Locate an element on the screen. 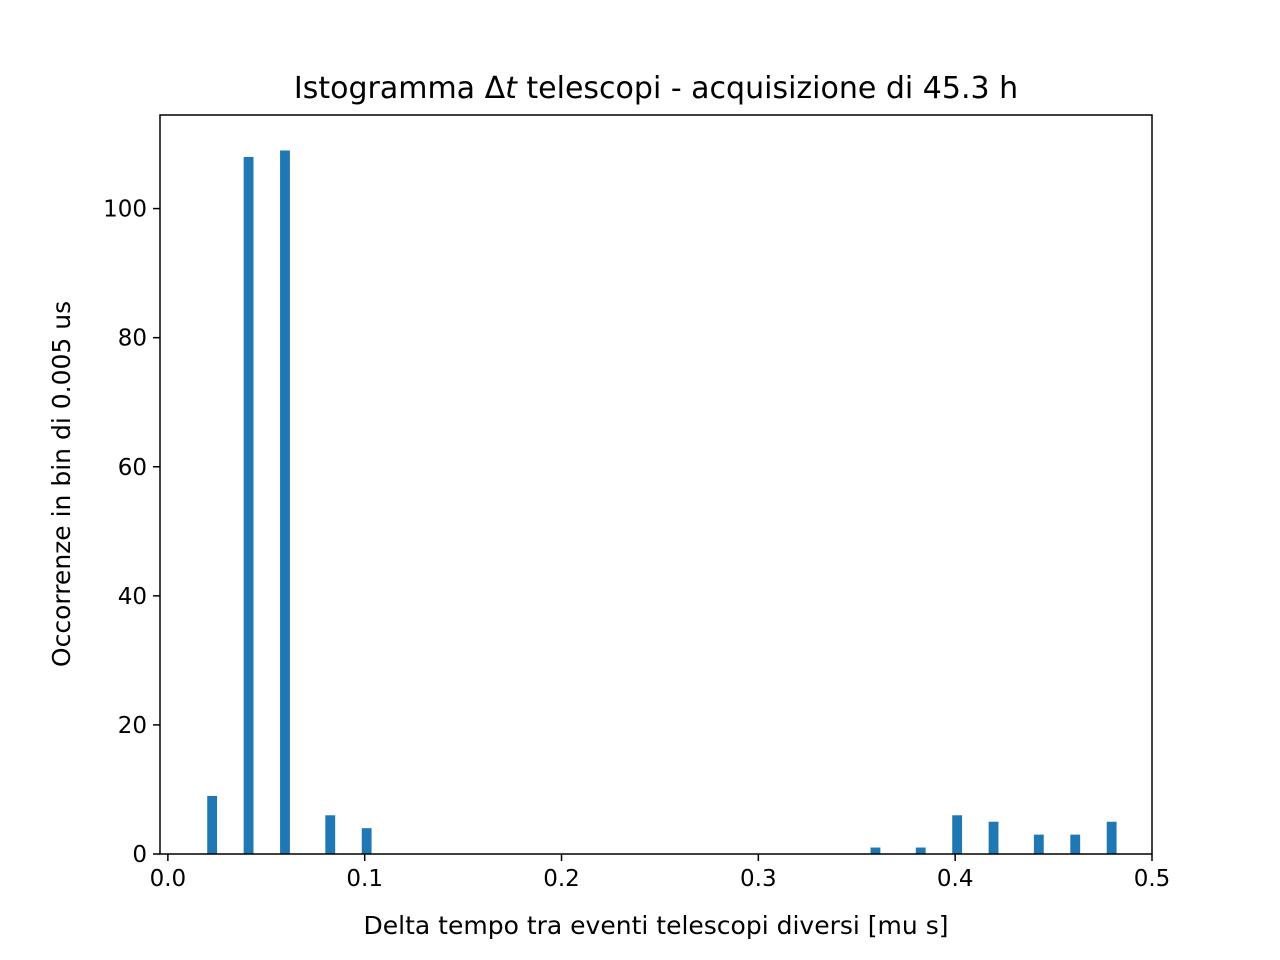 The width and height of the screenshot is (1280, 960). x-tick-label: 0.0 is located at coordinates (168, 879).